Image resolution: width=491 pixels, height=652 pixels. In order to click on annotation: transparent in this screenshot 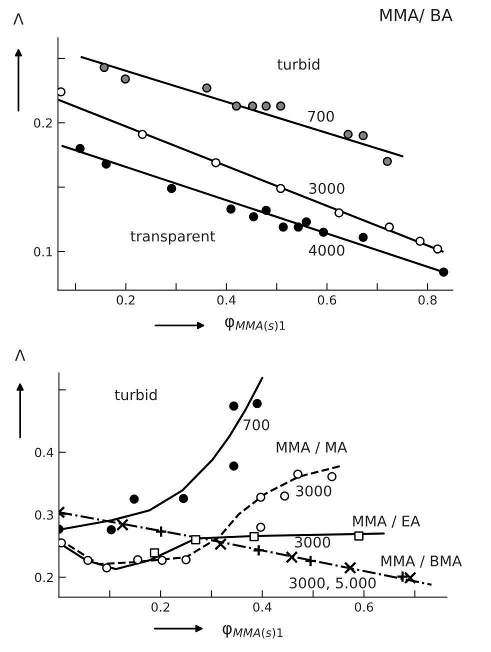, I will do `click(173, 237)`.